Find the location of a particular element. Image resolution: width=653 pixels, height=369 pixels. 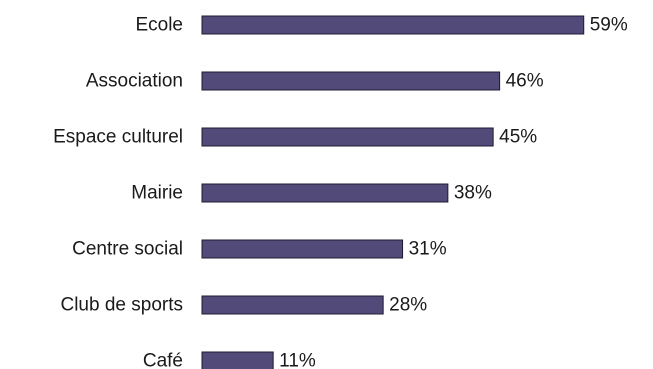

bar-row: Ecole 59% is located at coordinates (381, 25).